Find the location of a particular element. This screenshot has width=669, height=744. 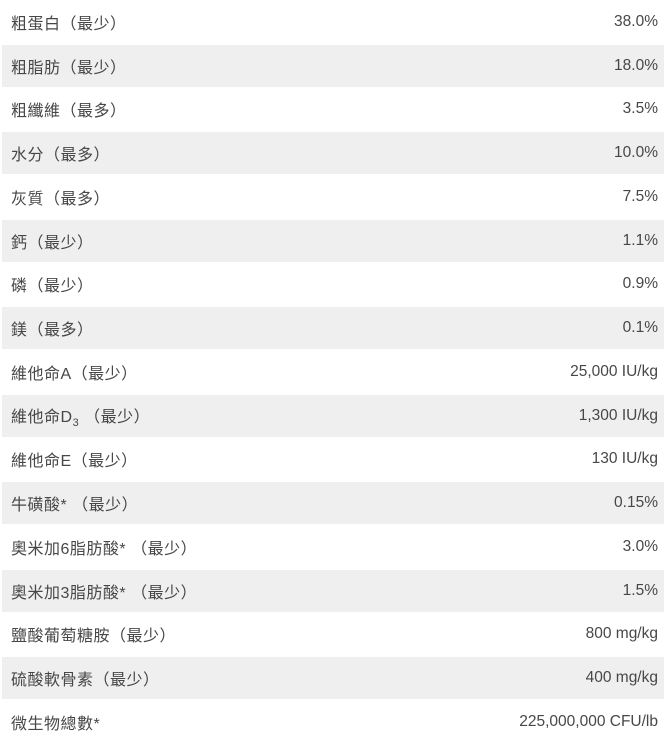

table-row: 維他命A（最少） 25,000 IU/kg is located at coordinates (333, 372).